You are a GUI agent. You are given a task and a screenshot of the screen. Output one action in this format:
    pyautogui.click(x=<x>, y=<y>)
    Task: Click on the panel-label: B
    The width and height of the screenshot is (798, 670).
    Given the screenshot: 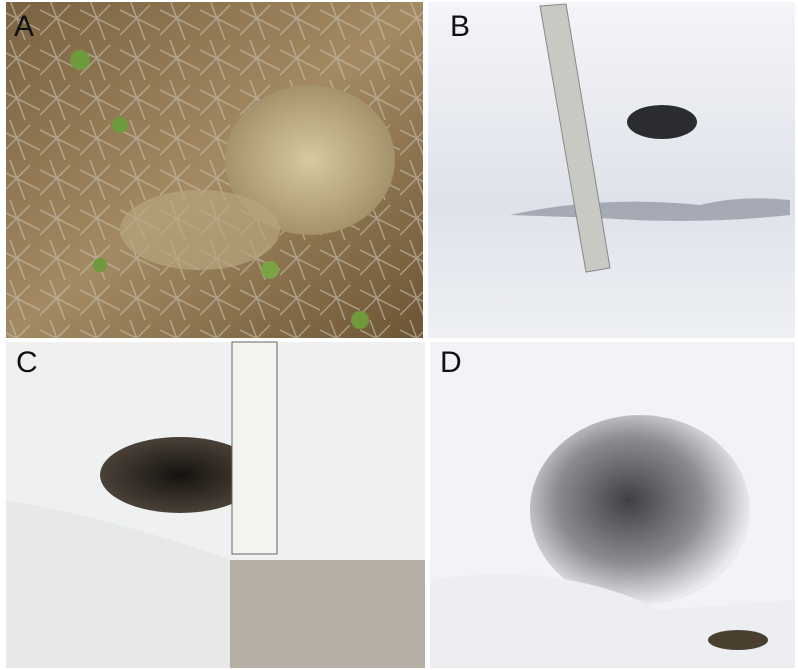 What is the action you would take?
    pyautogui.click(x=460, y=26)
    